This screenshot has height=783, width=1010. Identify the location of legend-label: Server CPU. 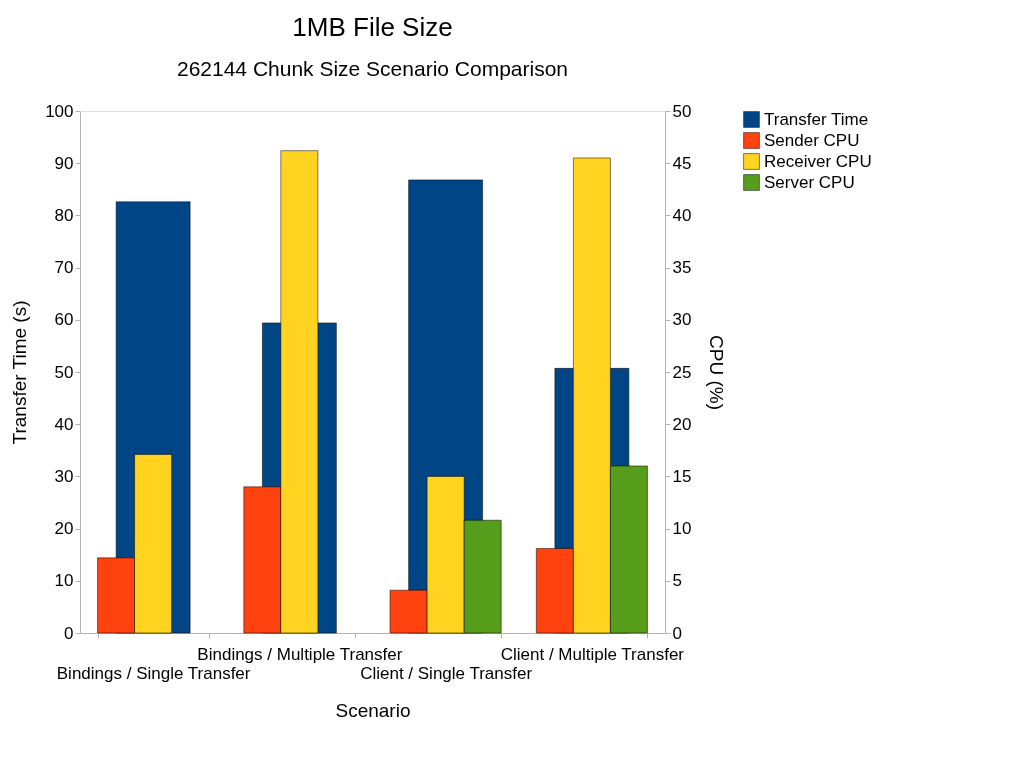
(809, 182).